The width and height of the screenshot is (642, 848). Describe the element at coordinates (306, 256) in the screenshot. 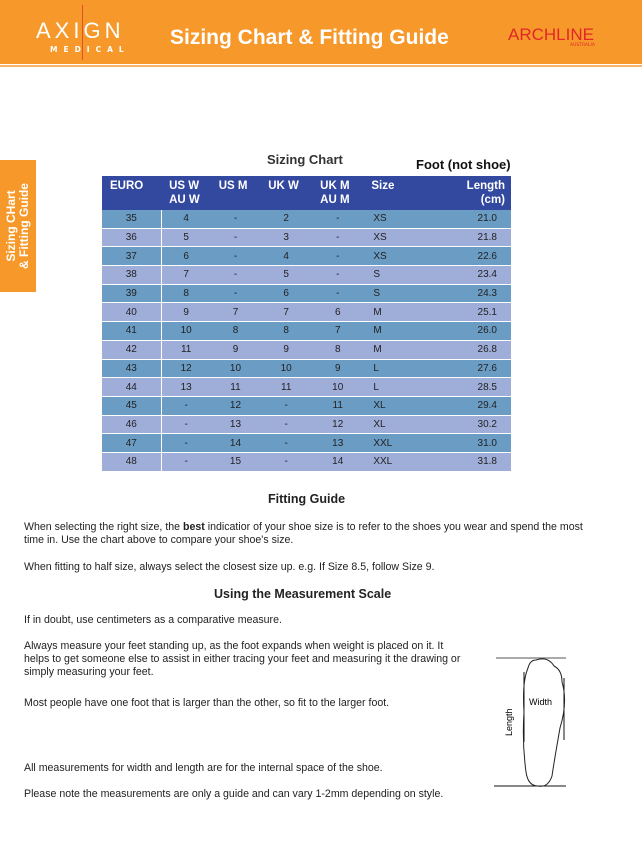

I see `table-row: 37 6-4- XS 22.6` at that location.